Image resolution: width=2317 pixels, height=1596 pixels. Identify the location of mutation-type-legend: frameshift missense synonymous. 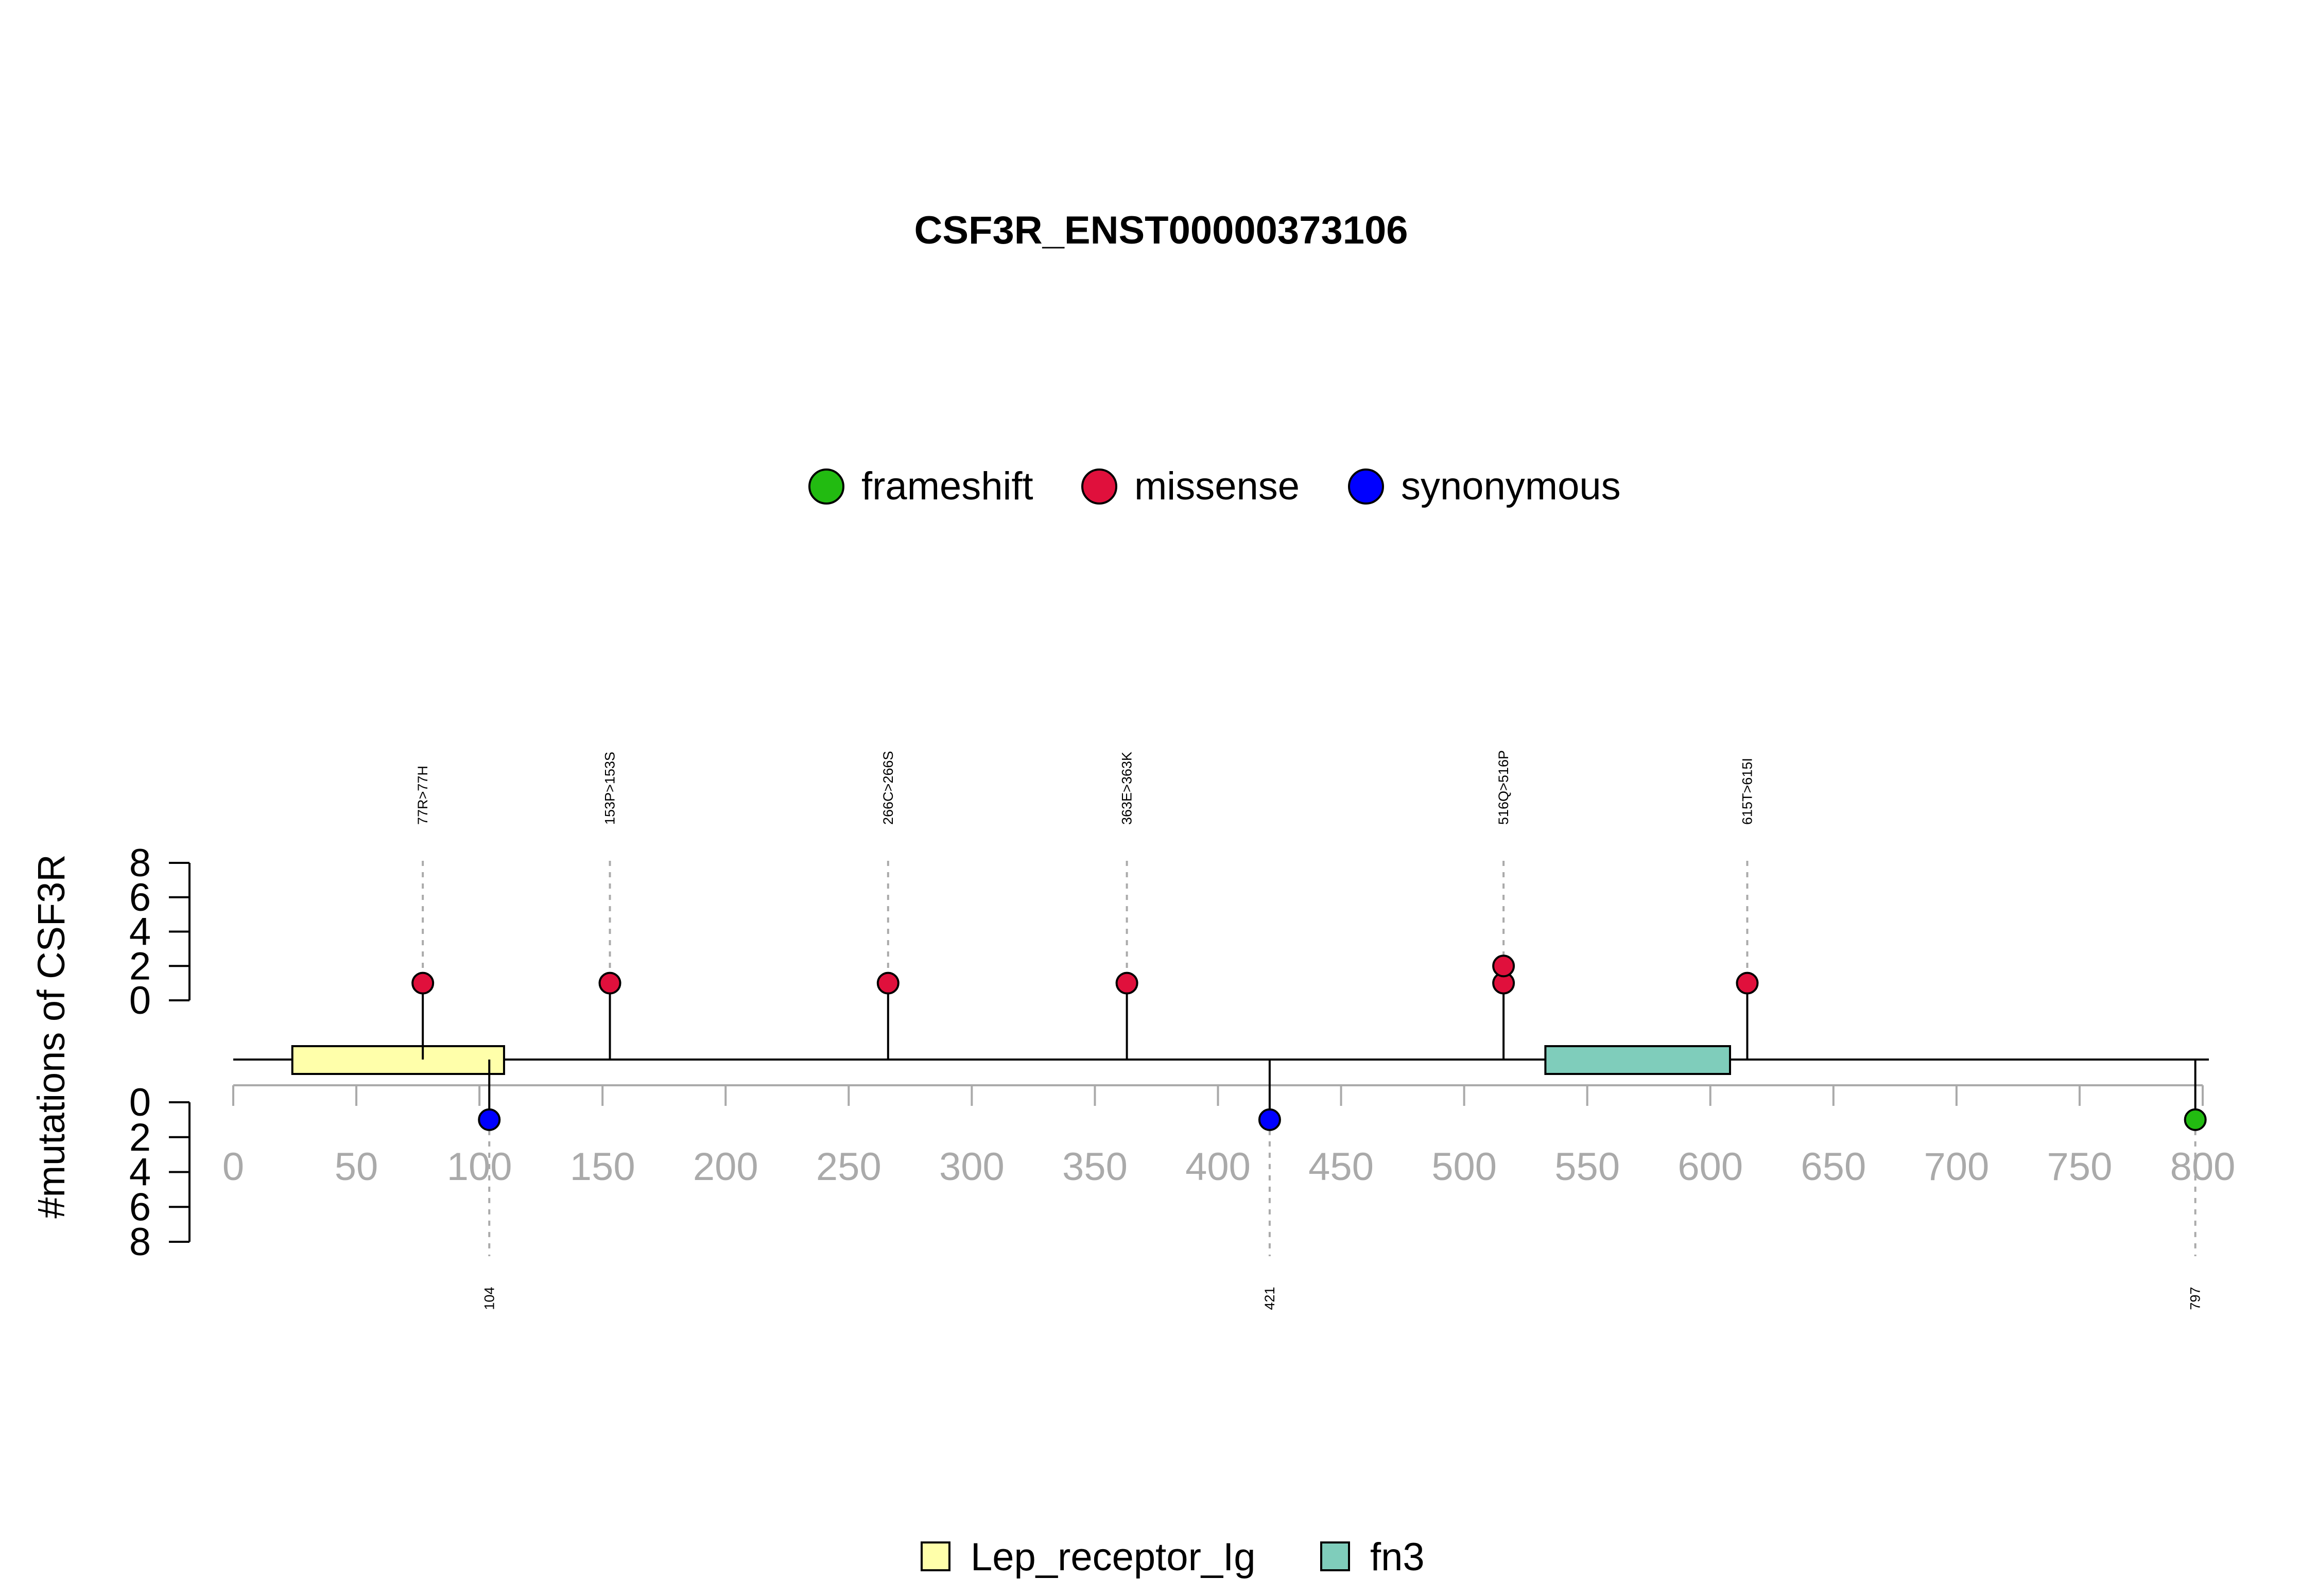
(1214, 486).